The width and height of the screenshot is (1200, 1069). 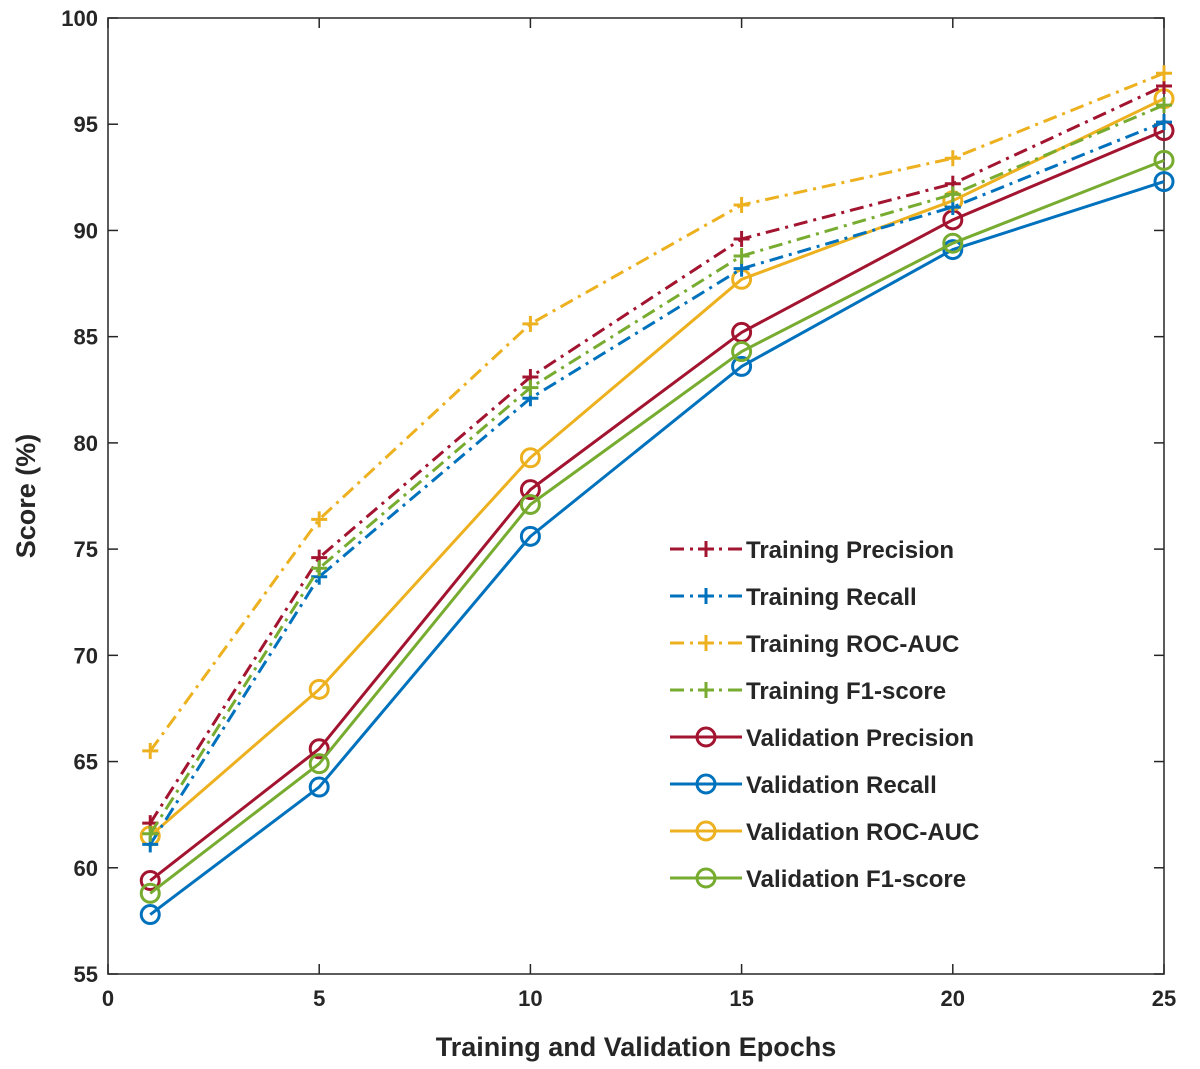 I want to click on legend-entry-training-roc-auc: Training ROC-AUC, so click(x=814, y=644).